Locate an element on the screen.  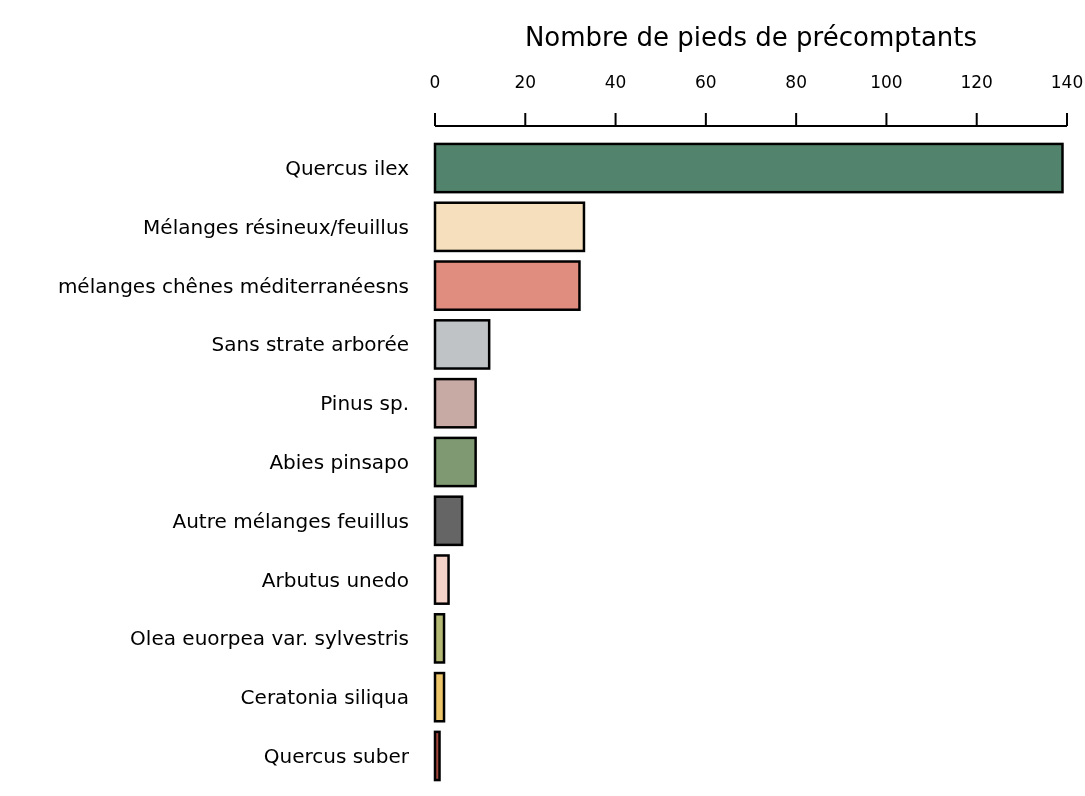
x-tick-label: 60 is located at coordinates (706, 82).